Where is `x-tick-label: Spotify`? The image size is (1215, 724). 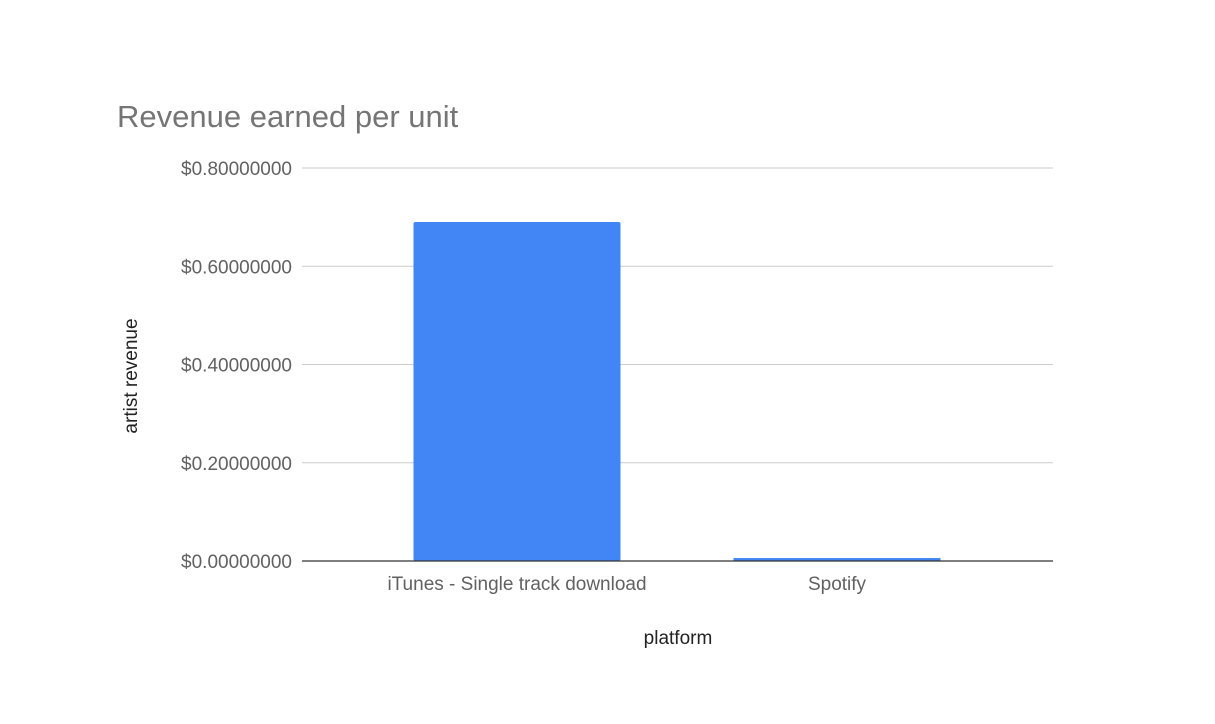 x-tick-label: Spotify is located at coordinates (837, 584).